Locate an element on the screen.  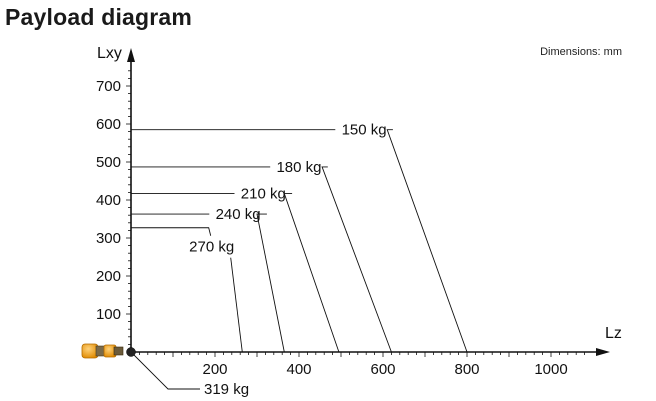
origin-annotation-label: 319 kg is located at coordinates (226, 389).